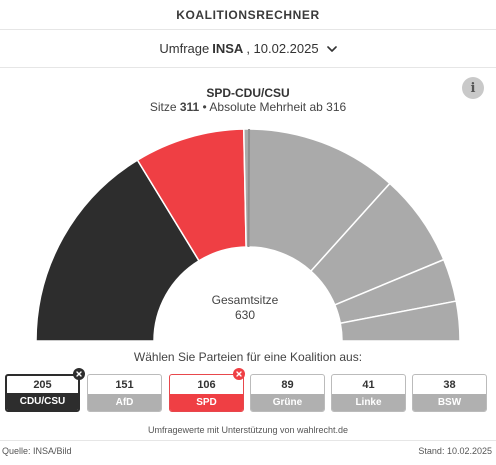 Image resolution: width=496 pixels, height=465 pixels. What do you see at coordinates (274, 107) in the screenshot?
I see `majority-text: • Absolute Mehrheit ab 316` at bounding box center [274, 107].